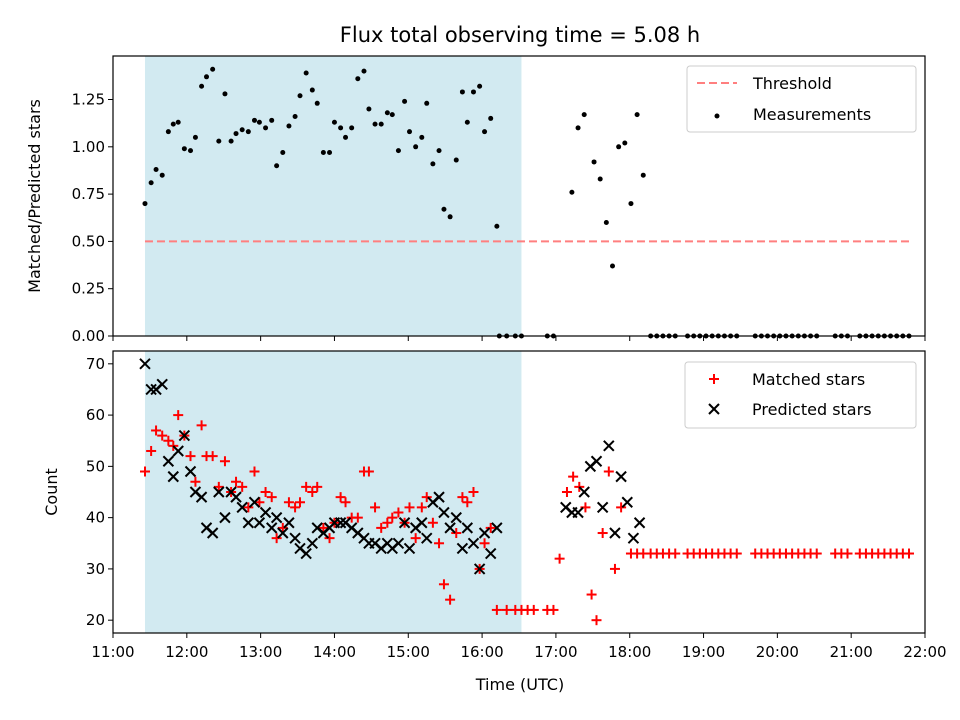  Describe the element at coordinates (88, 147) in the screenshot. I see `top-y-tick-label: 1.00` at that location.